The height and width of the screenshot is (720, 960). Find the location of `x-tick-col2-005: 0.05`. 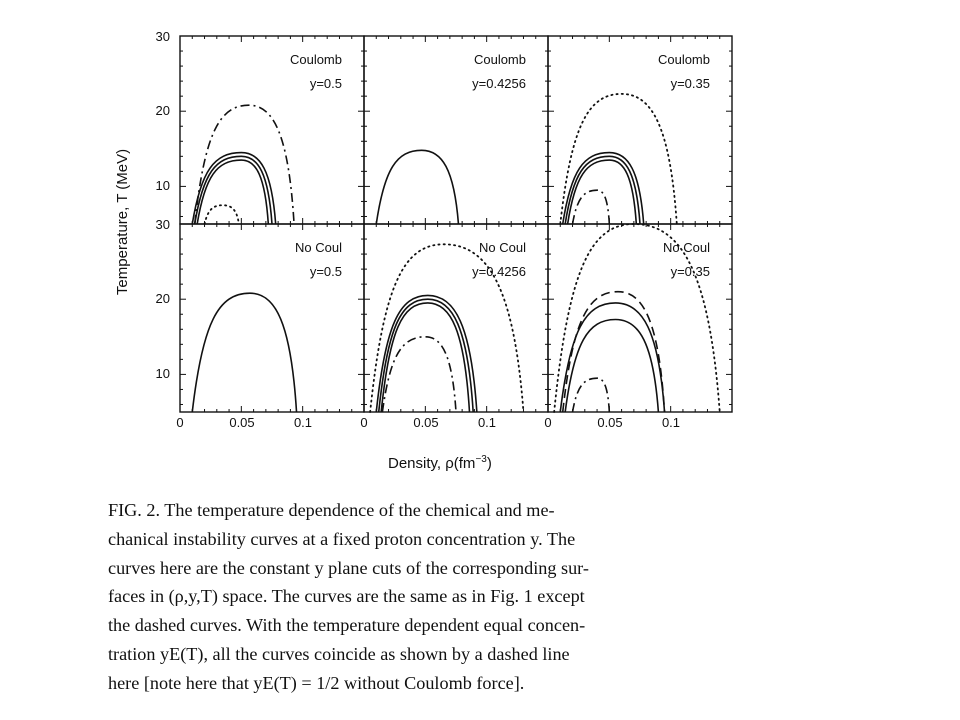

x-tick-col2-005: 0.05 is located at coordinates (425, 422).